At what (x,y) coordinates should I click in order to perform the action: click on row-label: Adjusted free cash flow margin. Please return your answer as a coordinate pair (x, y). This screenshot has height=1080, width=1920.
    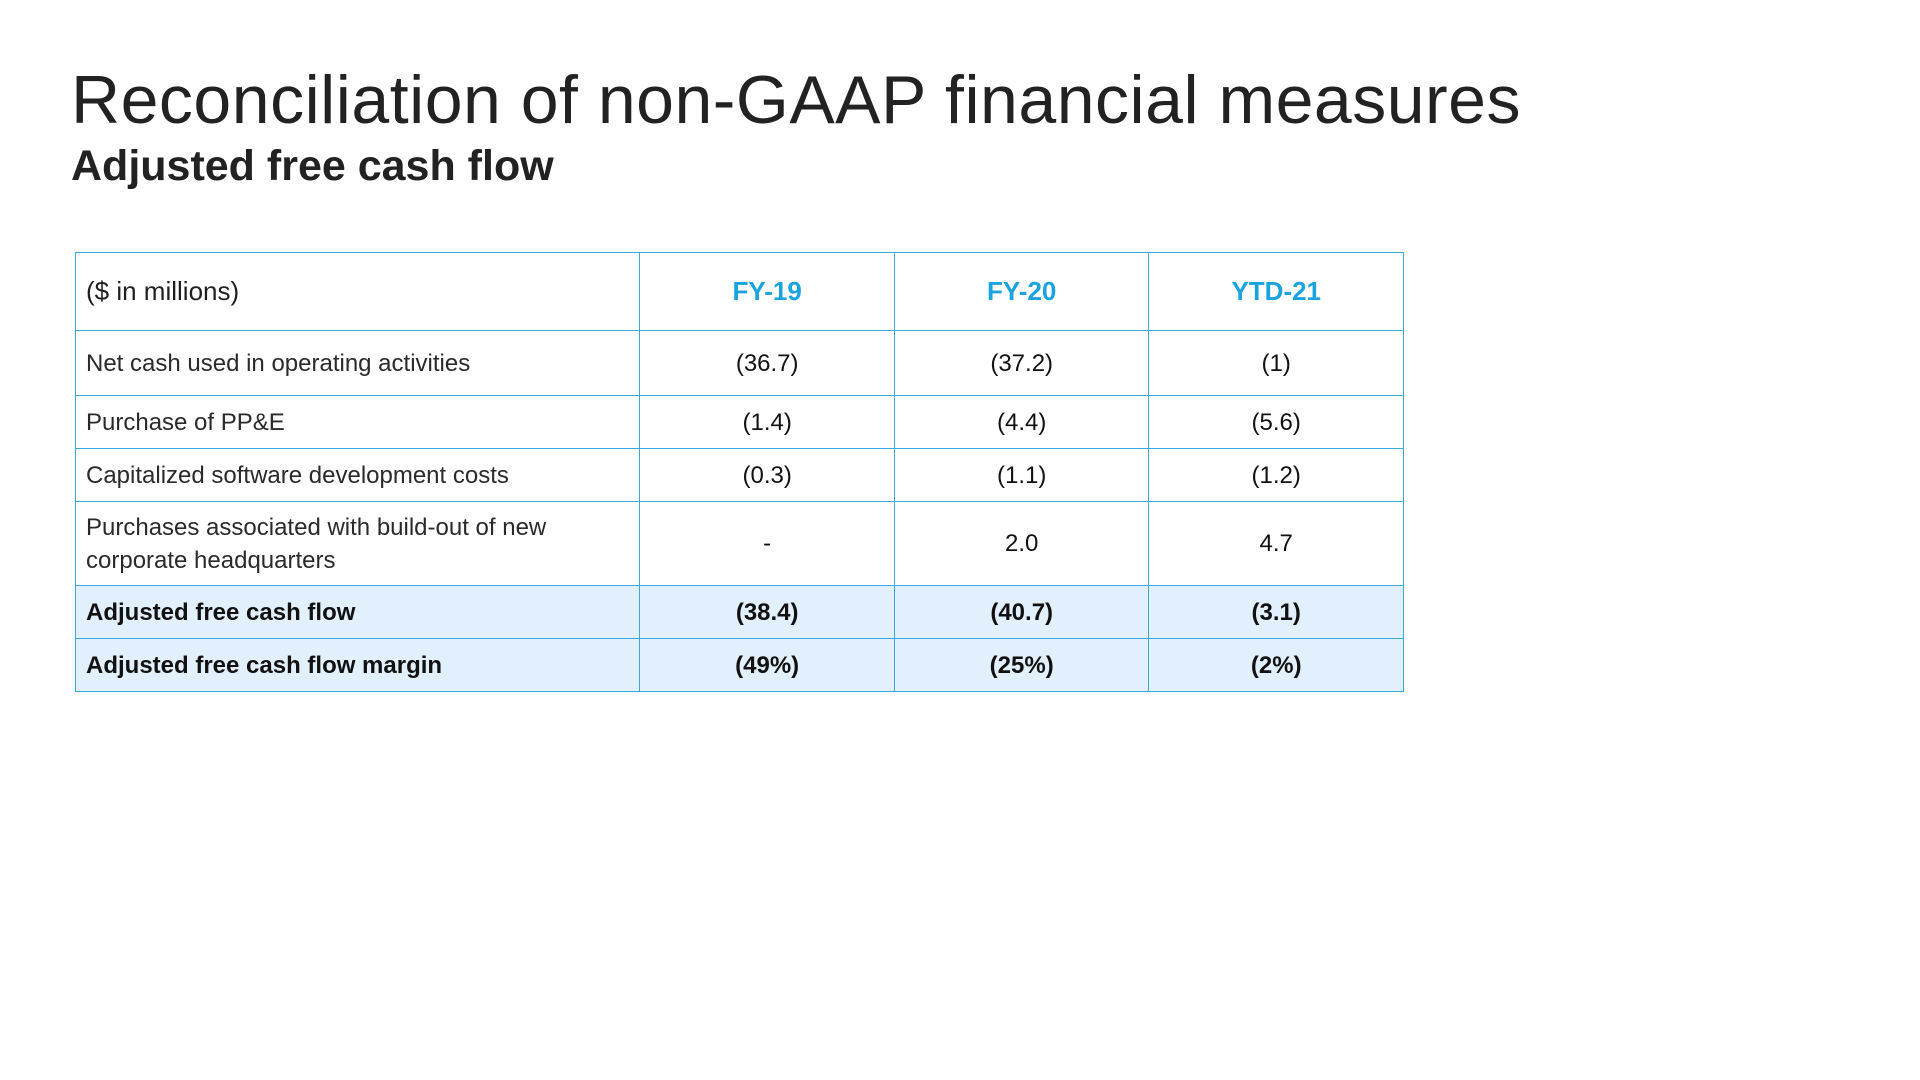
    Looking at the image, I should click on (357, 665).